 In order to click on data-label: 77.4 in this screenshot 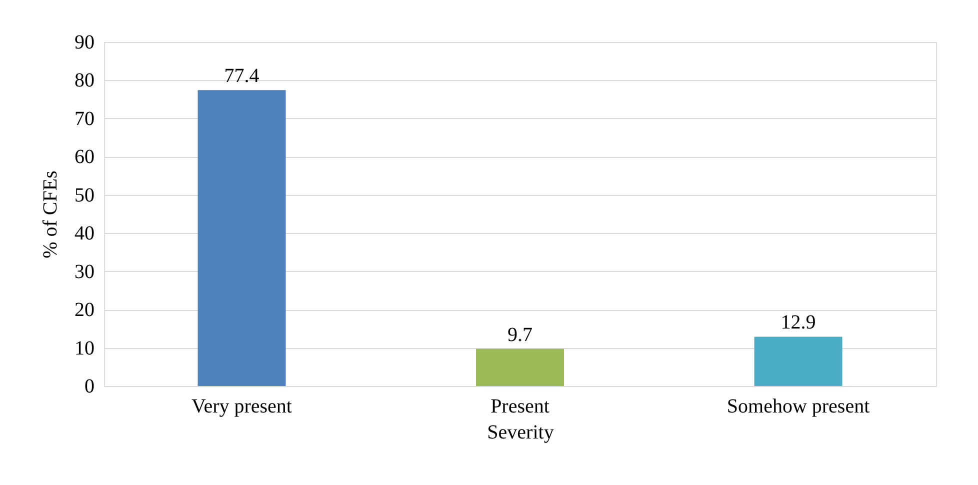, I will do `click(242, 76)`.